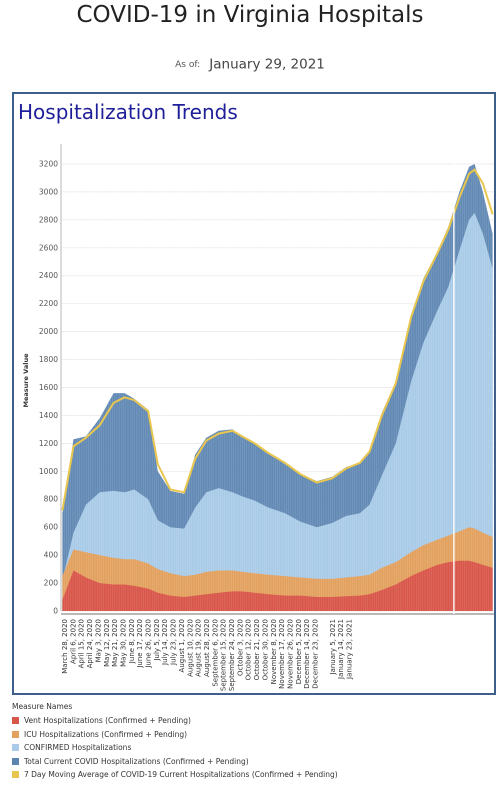 This screenshot has height=788, width=500. I want to click on x-tick-label: July 23, 2020, so click(174, 642).